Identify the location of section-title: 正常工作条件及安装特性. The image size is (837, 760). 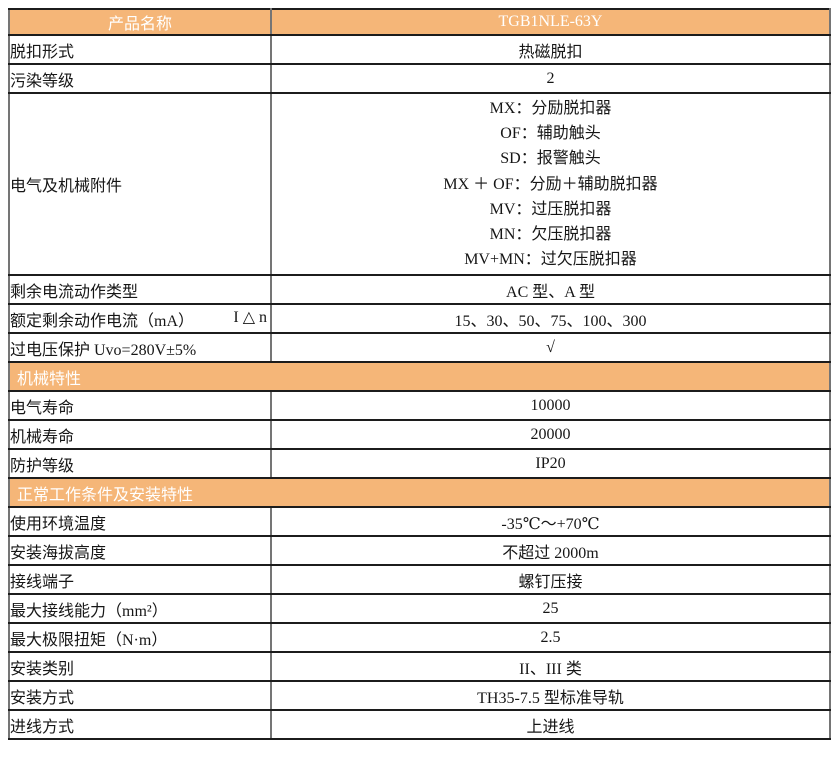
(419, 493).